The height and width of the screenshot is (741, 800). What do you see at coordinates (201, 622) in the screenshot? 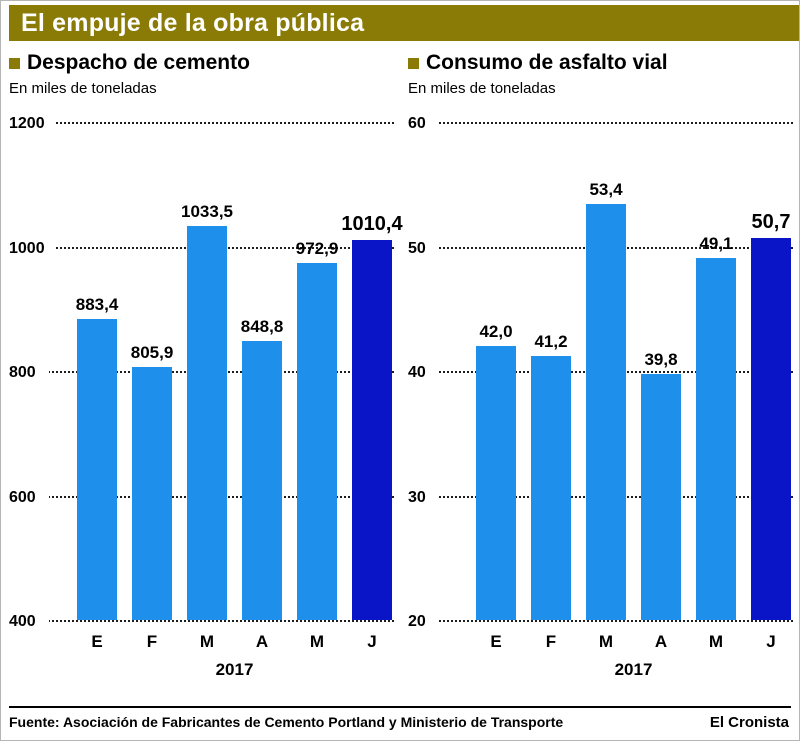
I see `gridline: 400` at bounding box center [201, 622].